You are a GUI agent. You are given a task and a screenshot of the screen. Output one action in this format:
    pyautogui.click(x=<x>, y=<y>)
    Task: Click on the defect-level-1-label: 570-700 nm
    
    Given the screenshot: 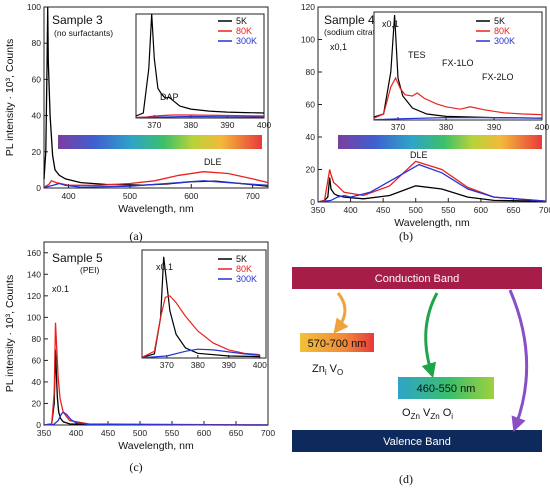 What is the action you would take?
    pyautogui.click(x=337, y=344)
    